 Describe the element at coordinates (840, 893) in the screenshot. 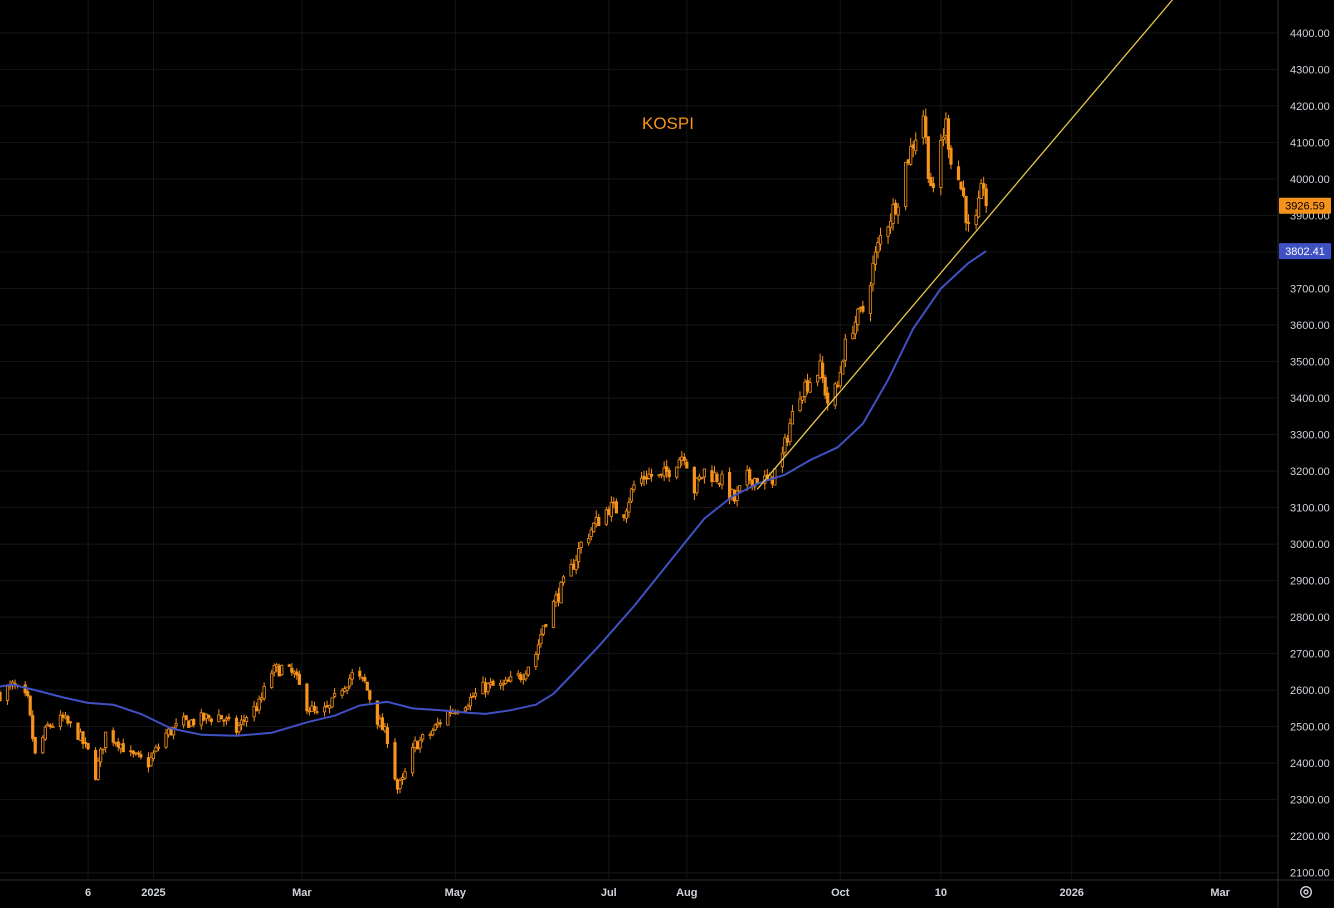

I see `x-tick-label: Oct` at that location.